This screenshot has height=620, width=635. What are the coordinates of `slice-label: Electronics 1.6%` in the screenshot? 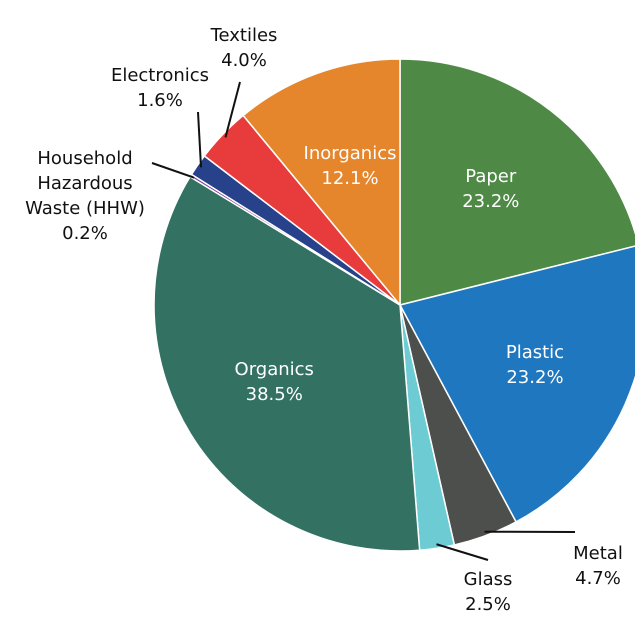 It's located at (160, 88).